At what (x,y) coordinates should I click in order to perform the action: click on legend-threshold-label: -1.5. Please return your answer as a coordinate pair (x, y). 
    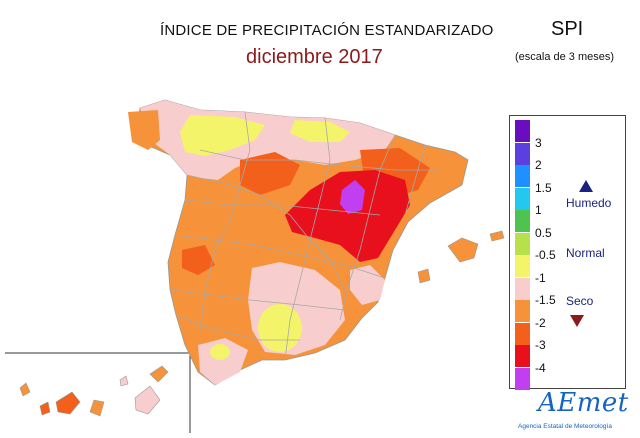
    Looking at the image, I should click on (545, 300).